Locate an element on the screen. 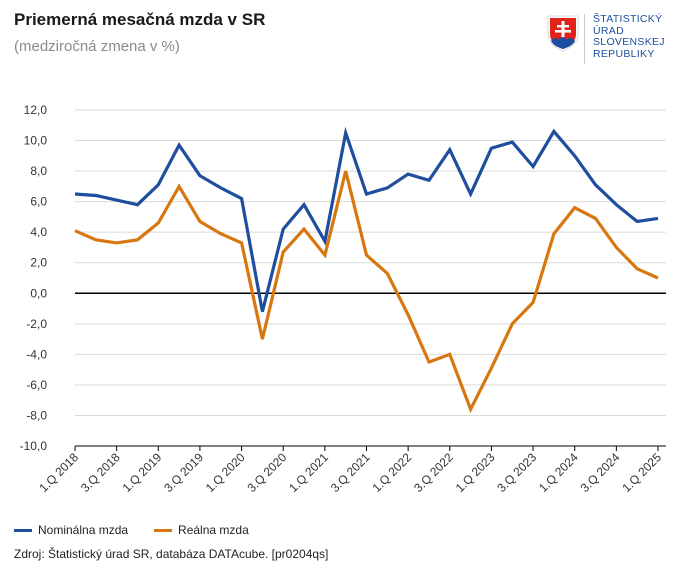  y-tick-label: 8,0 is located at coordinates (38, 171).